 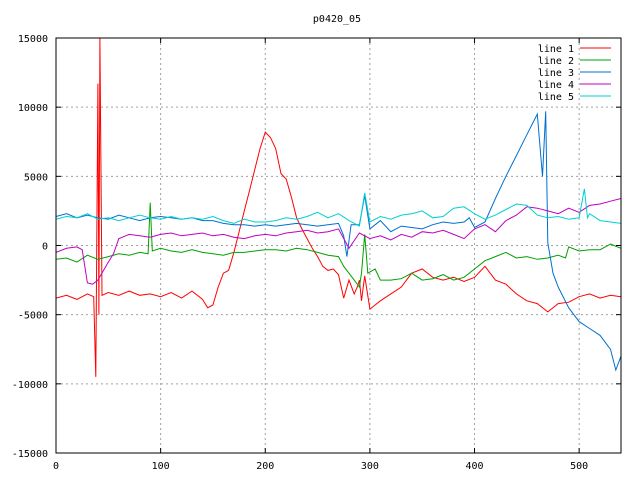 What do you see at coordinates (474, 466) in the screenshot?
I see `x-tick-label: 400` at bounding box center [474, 466].